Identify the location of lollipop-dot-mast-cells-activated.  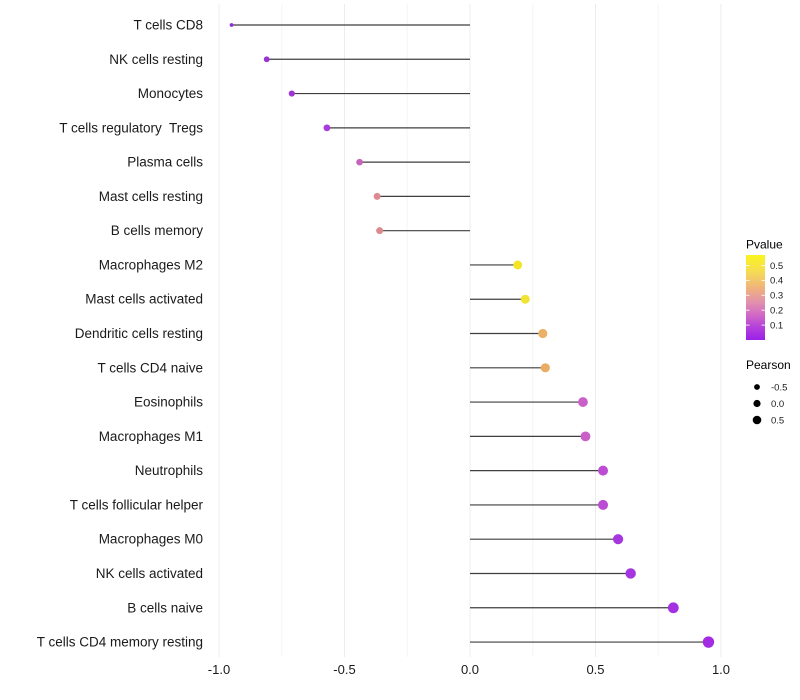
(525, 299).